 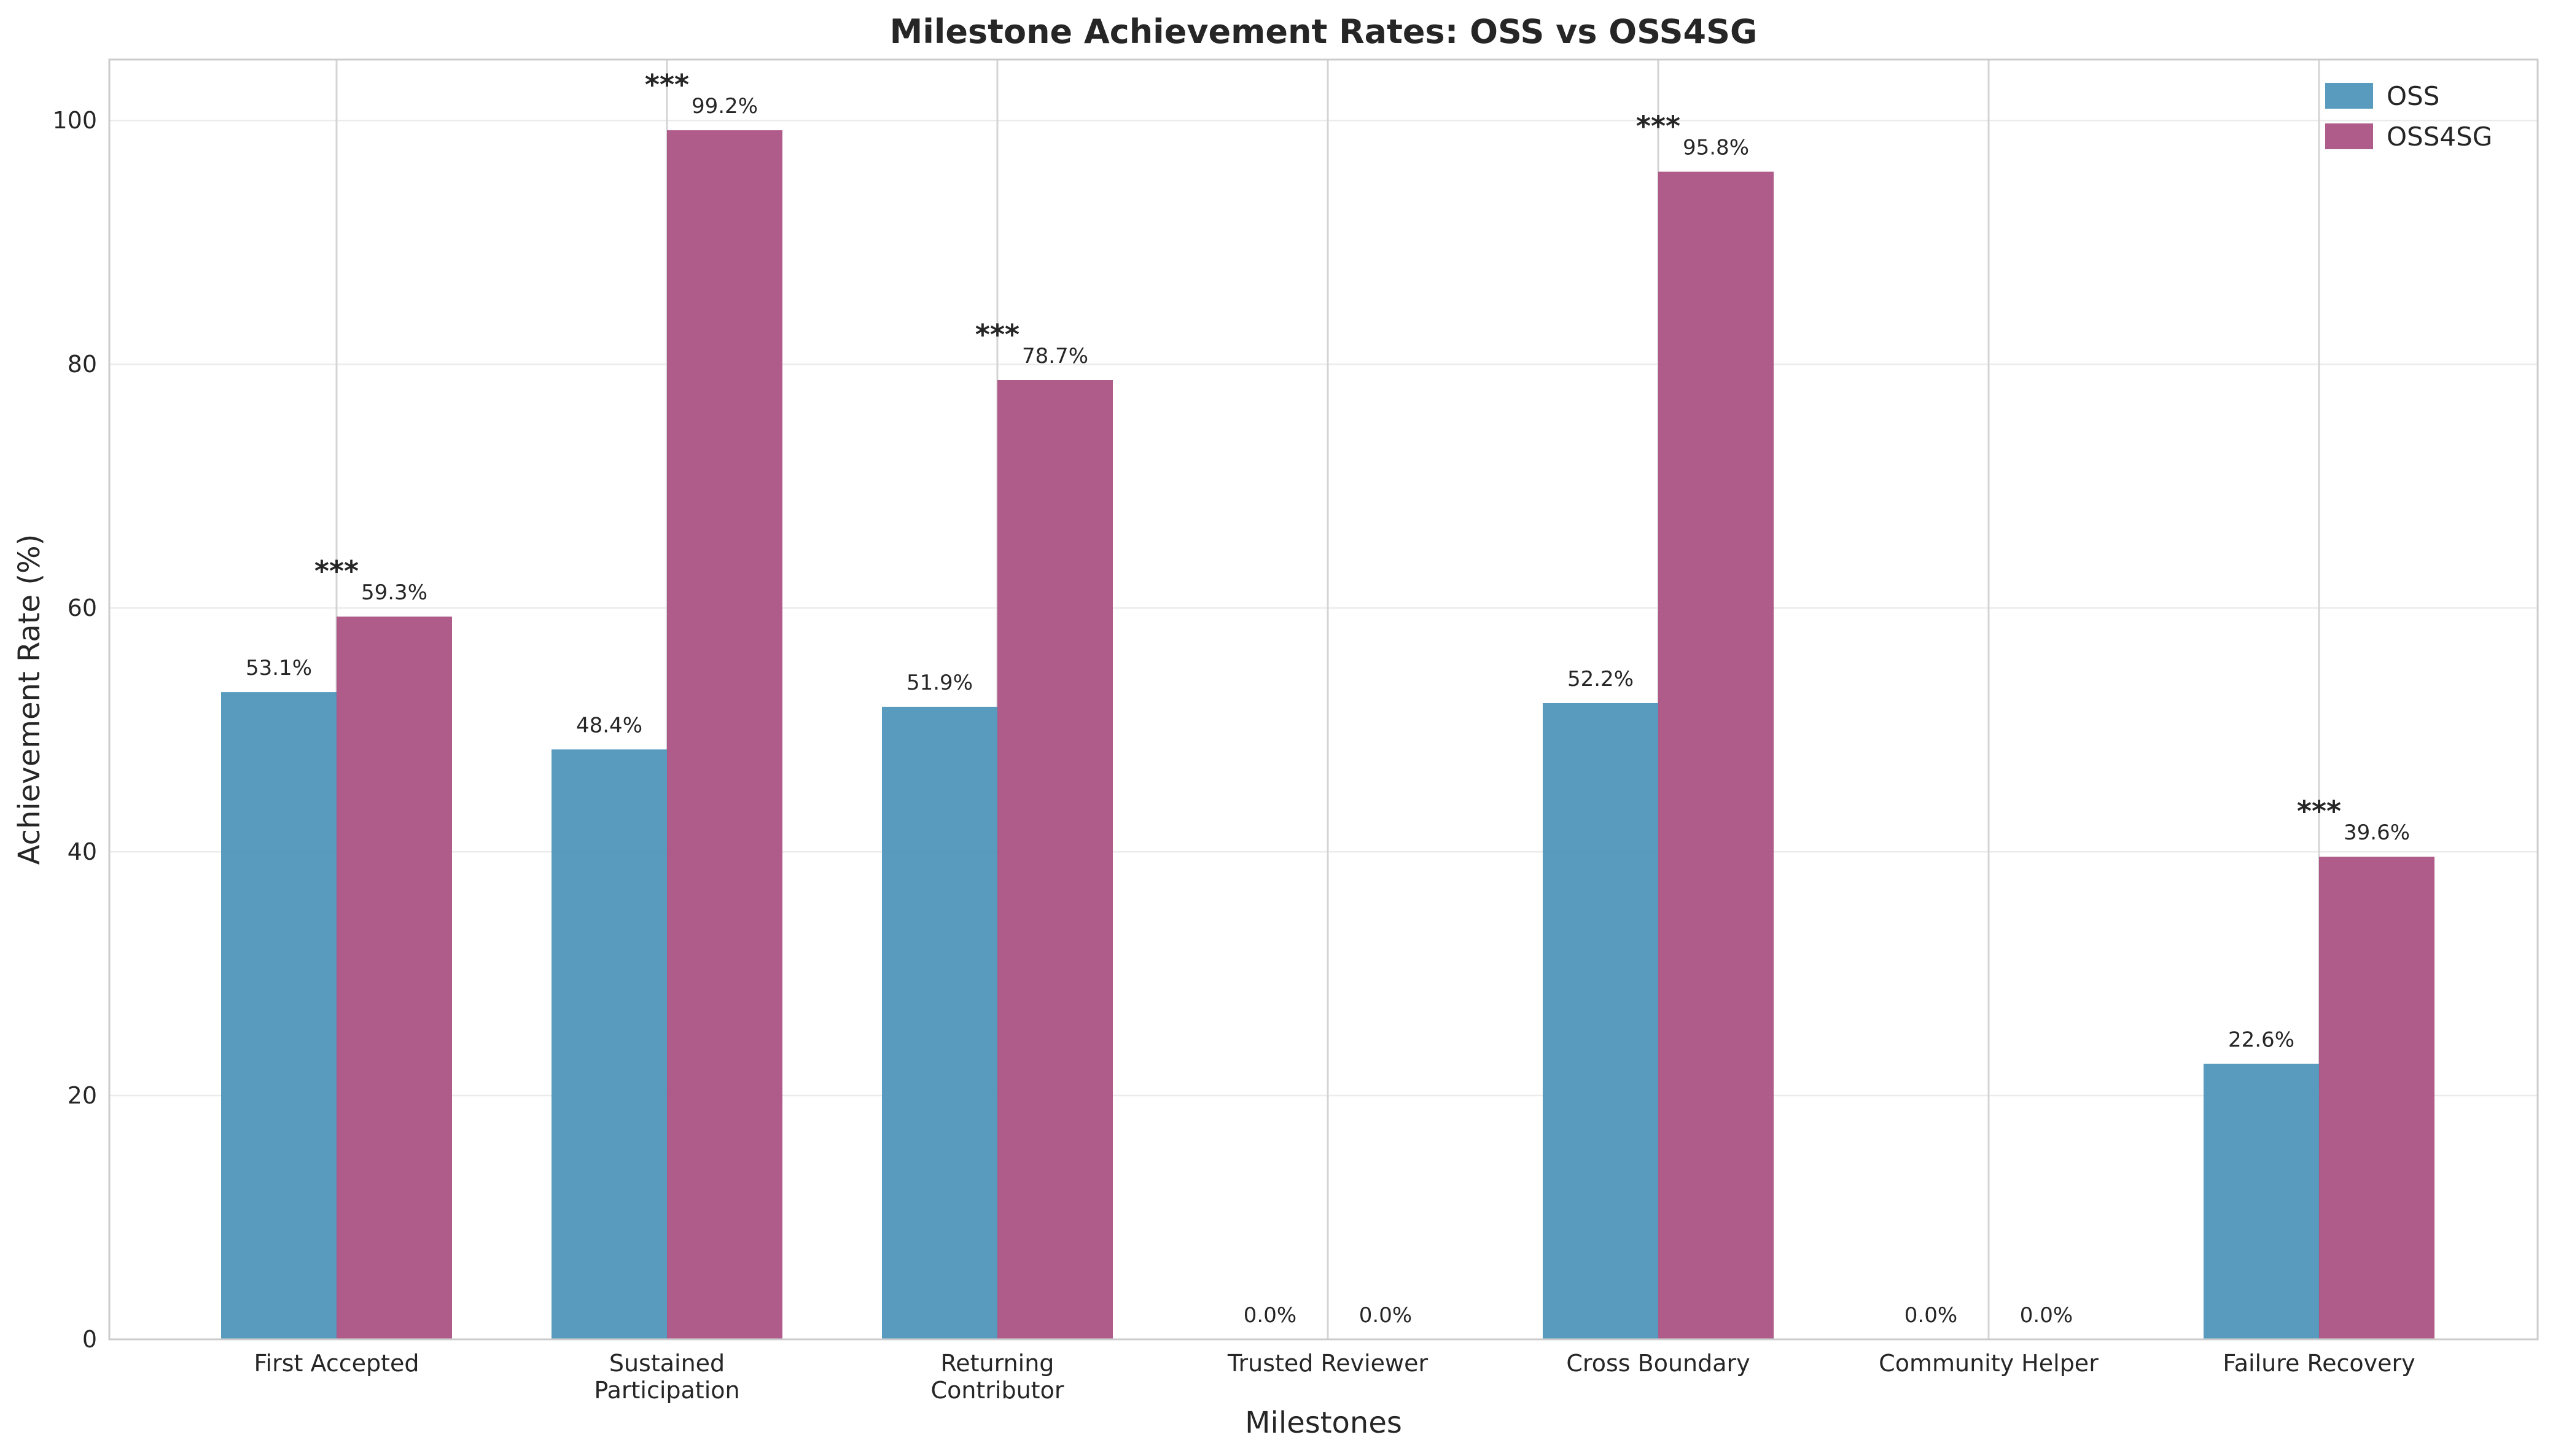 I want to click on legend: OSS OSS4SG, so click(x=2408, y=116).